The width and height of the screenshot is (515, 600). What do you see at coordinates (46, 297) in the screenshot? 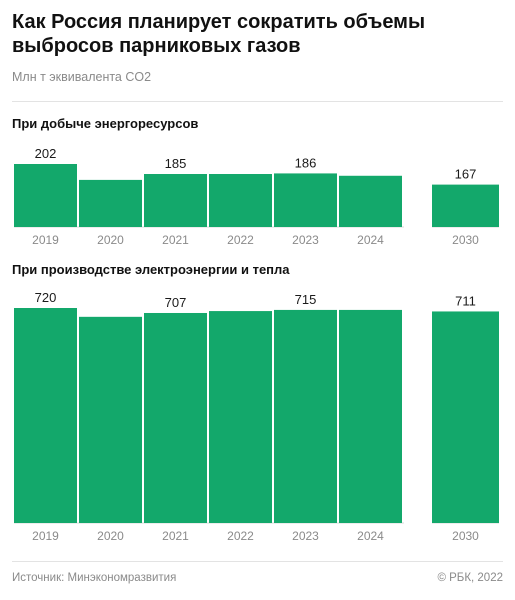
I see `chart-2-value-label: 720` at bounding box center [46, 297].